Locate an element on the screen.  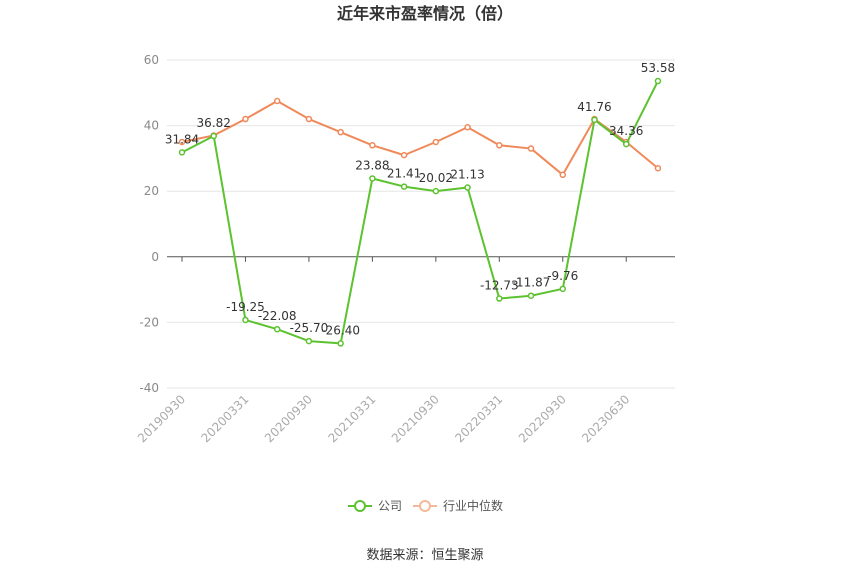
y-tick-label: 0 is located at coordinates (155, 257).